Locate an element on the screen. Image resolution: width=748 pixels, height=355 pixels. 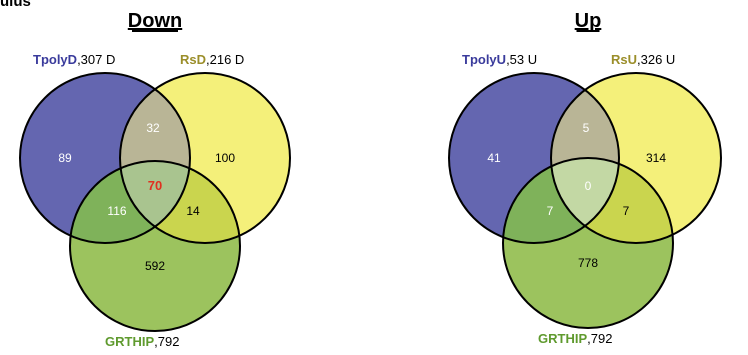
region-only-c: 778 is located at coordinates (588, 263).